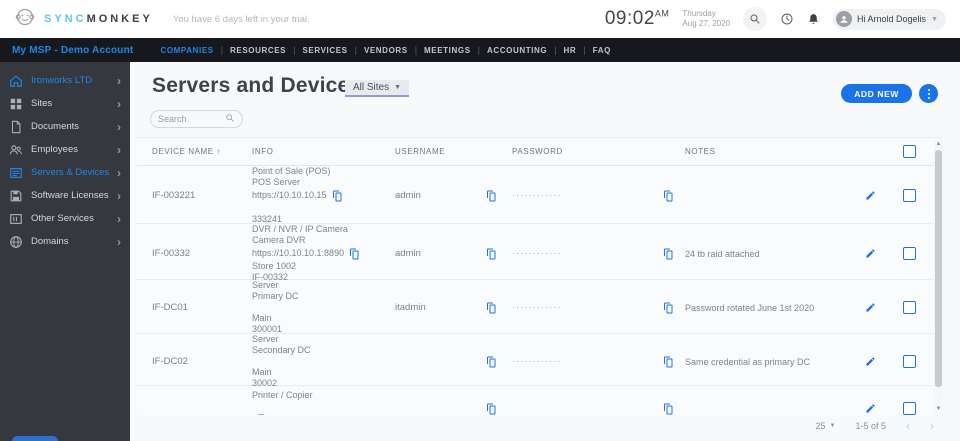 The image size is (960, 441). Describe the element at coordinates (35, 438) in the screenshot. I see `chat-widget-button` at that location.